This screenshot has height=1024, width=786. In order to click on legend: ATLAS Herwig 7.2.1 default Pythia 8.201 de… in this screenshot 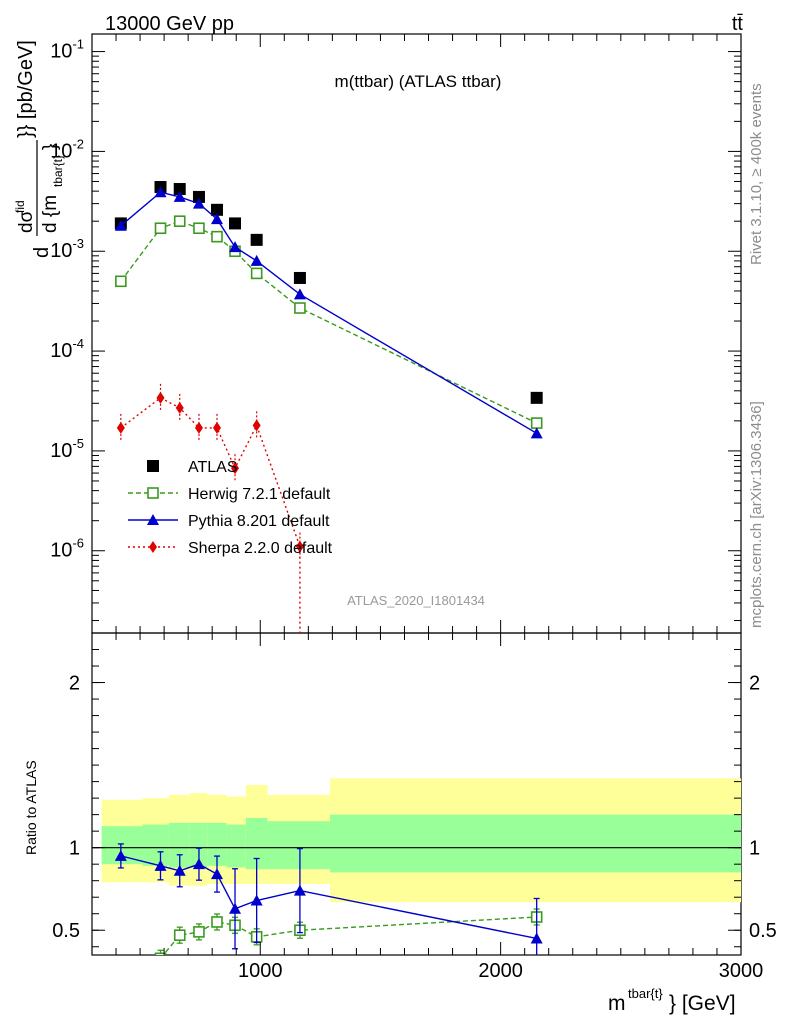, I will do `click(230, 508)`.